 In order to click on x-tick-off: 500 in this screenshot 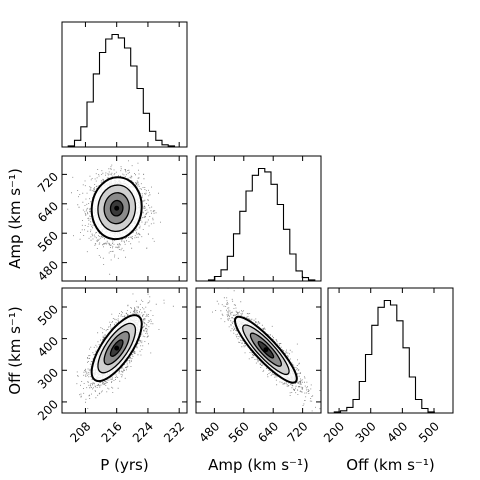, I will do `click(429, 432)`.